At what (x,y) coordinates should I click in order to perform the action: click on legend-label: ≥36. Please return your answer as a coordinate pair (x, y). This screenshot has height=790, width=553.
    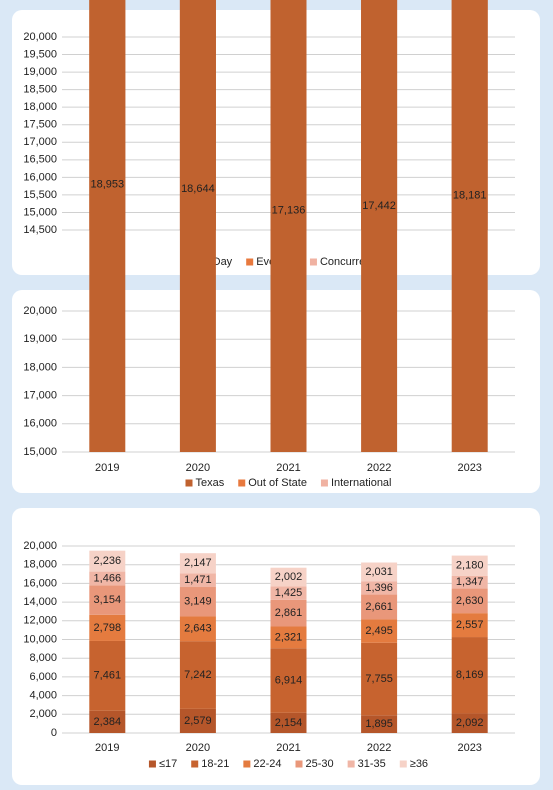
    Looking at the image, I should click on (419, 764).